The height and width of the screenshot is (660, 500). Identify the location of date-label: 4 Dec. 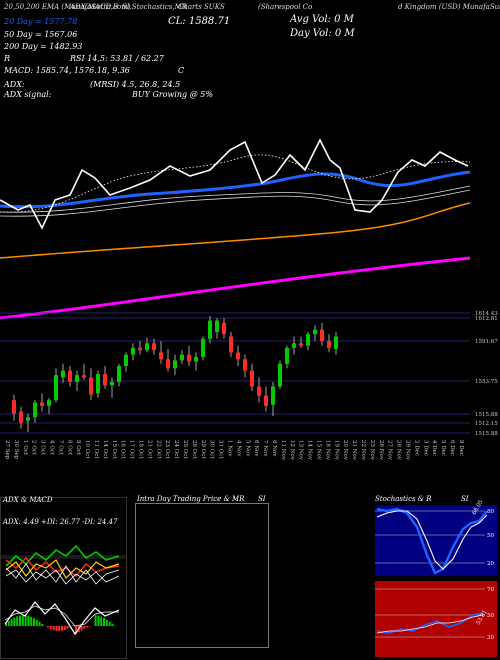
(434, 448).